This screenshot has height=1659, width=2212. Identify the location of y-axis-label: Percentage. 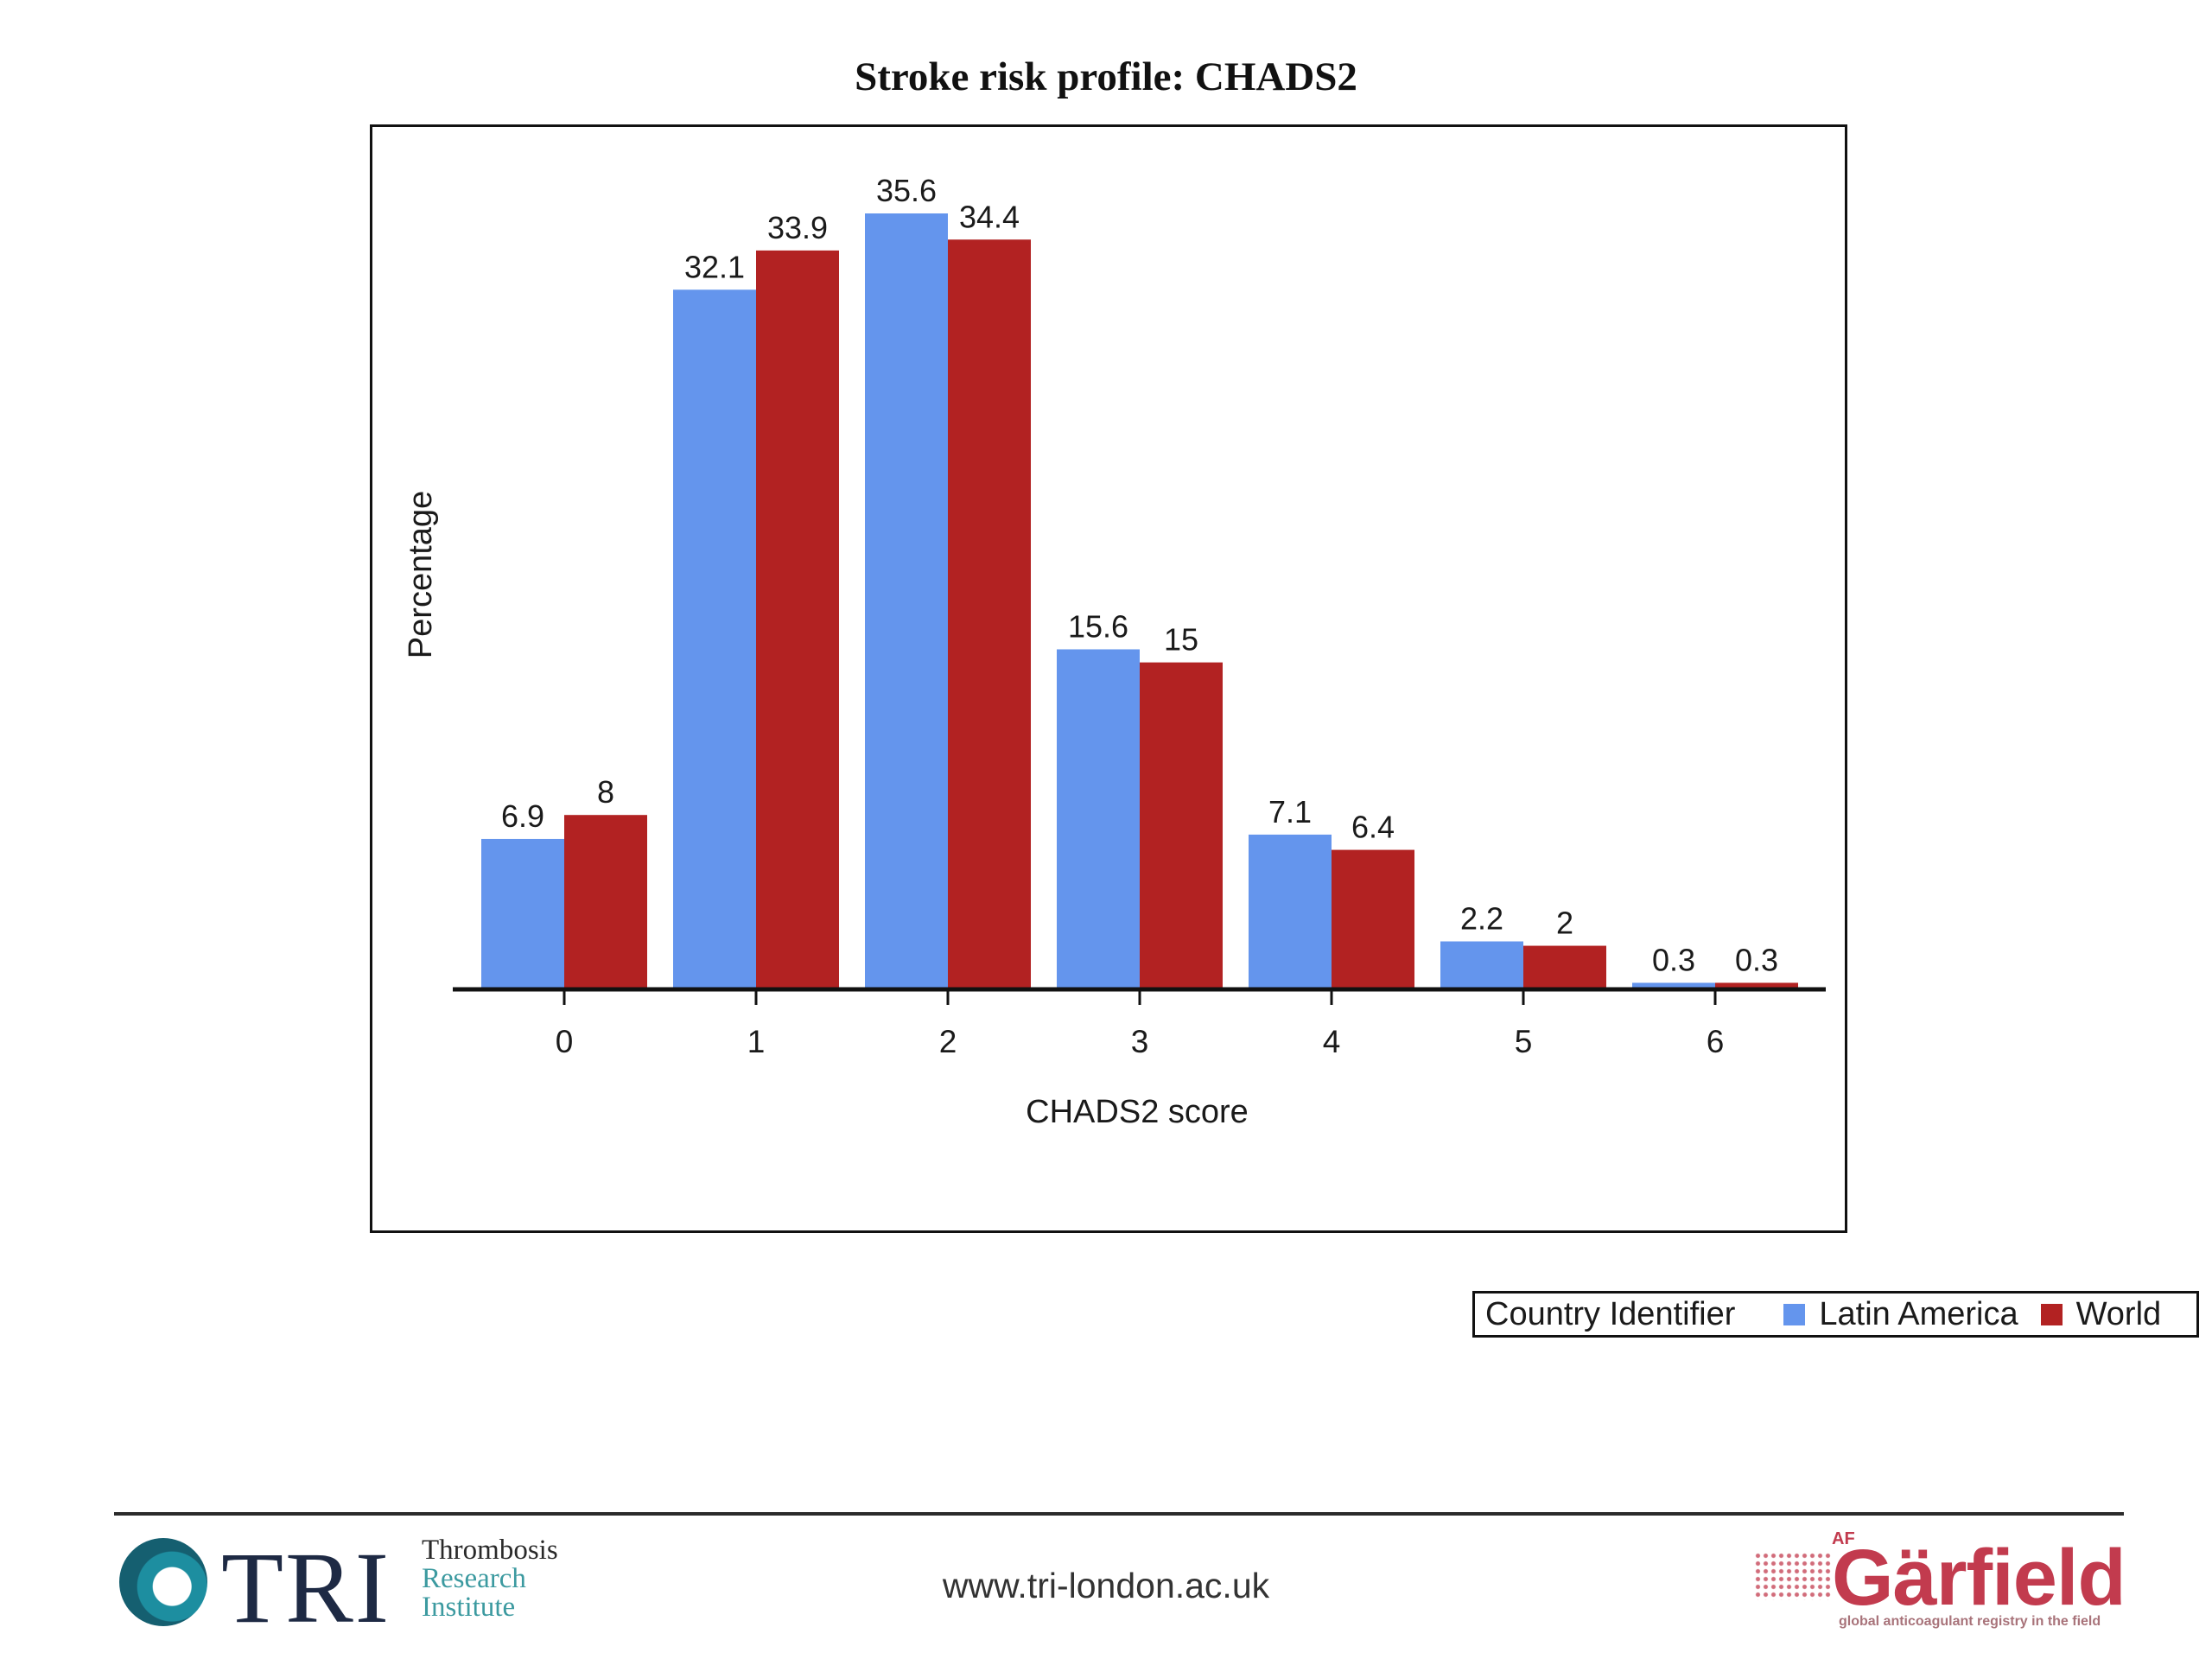
(421, 574).